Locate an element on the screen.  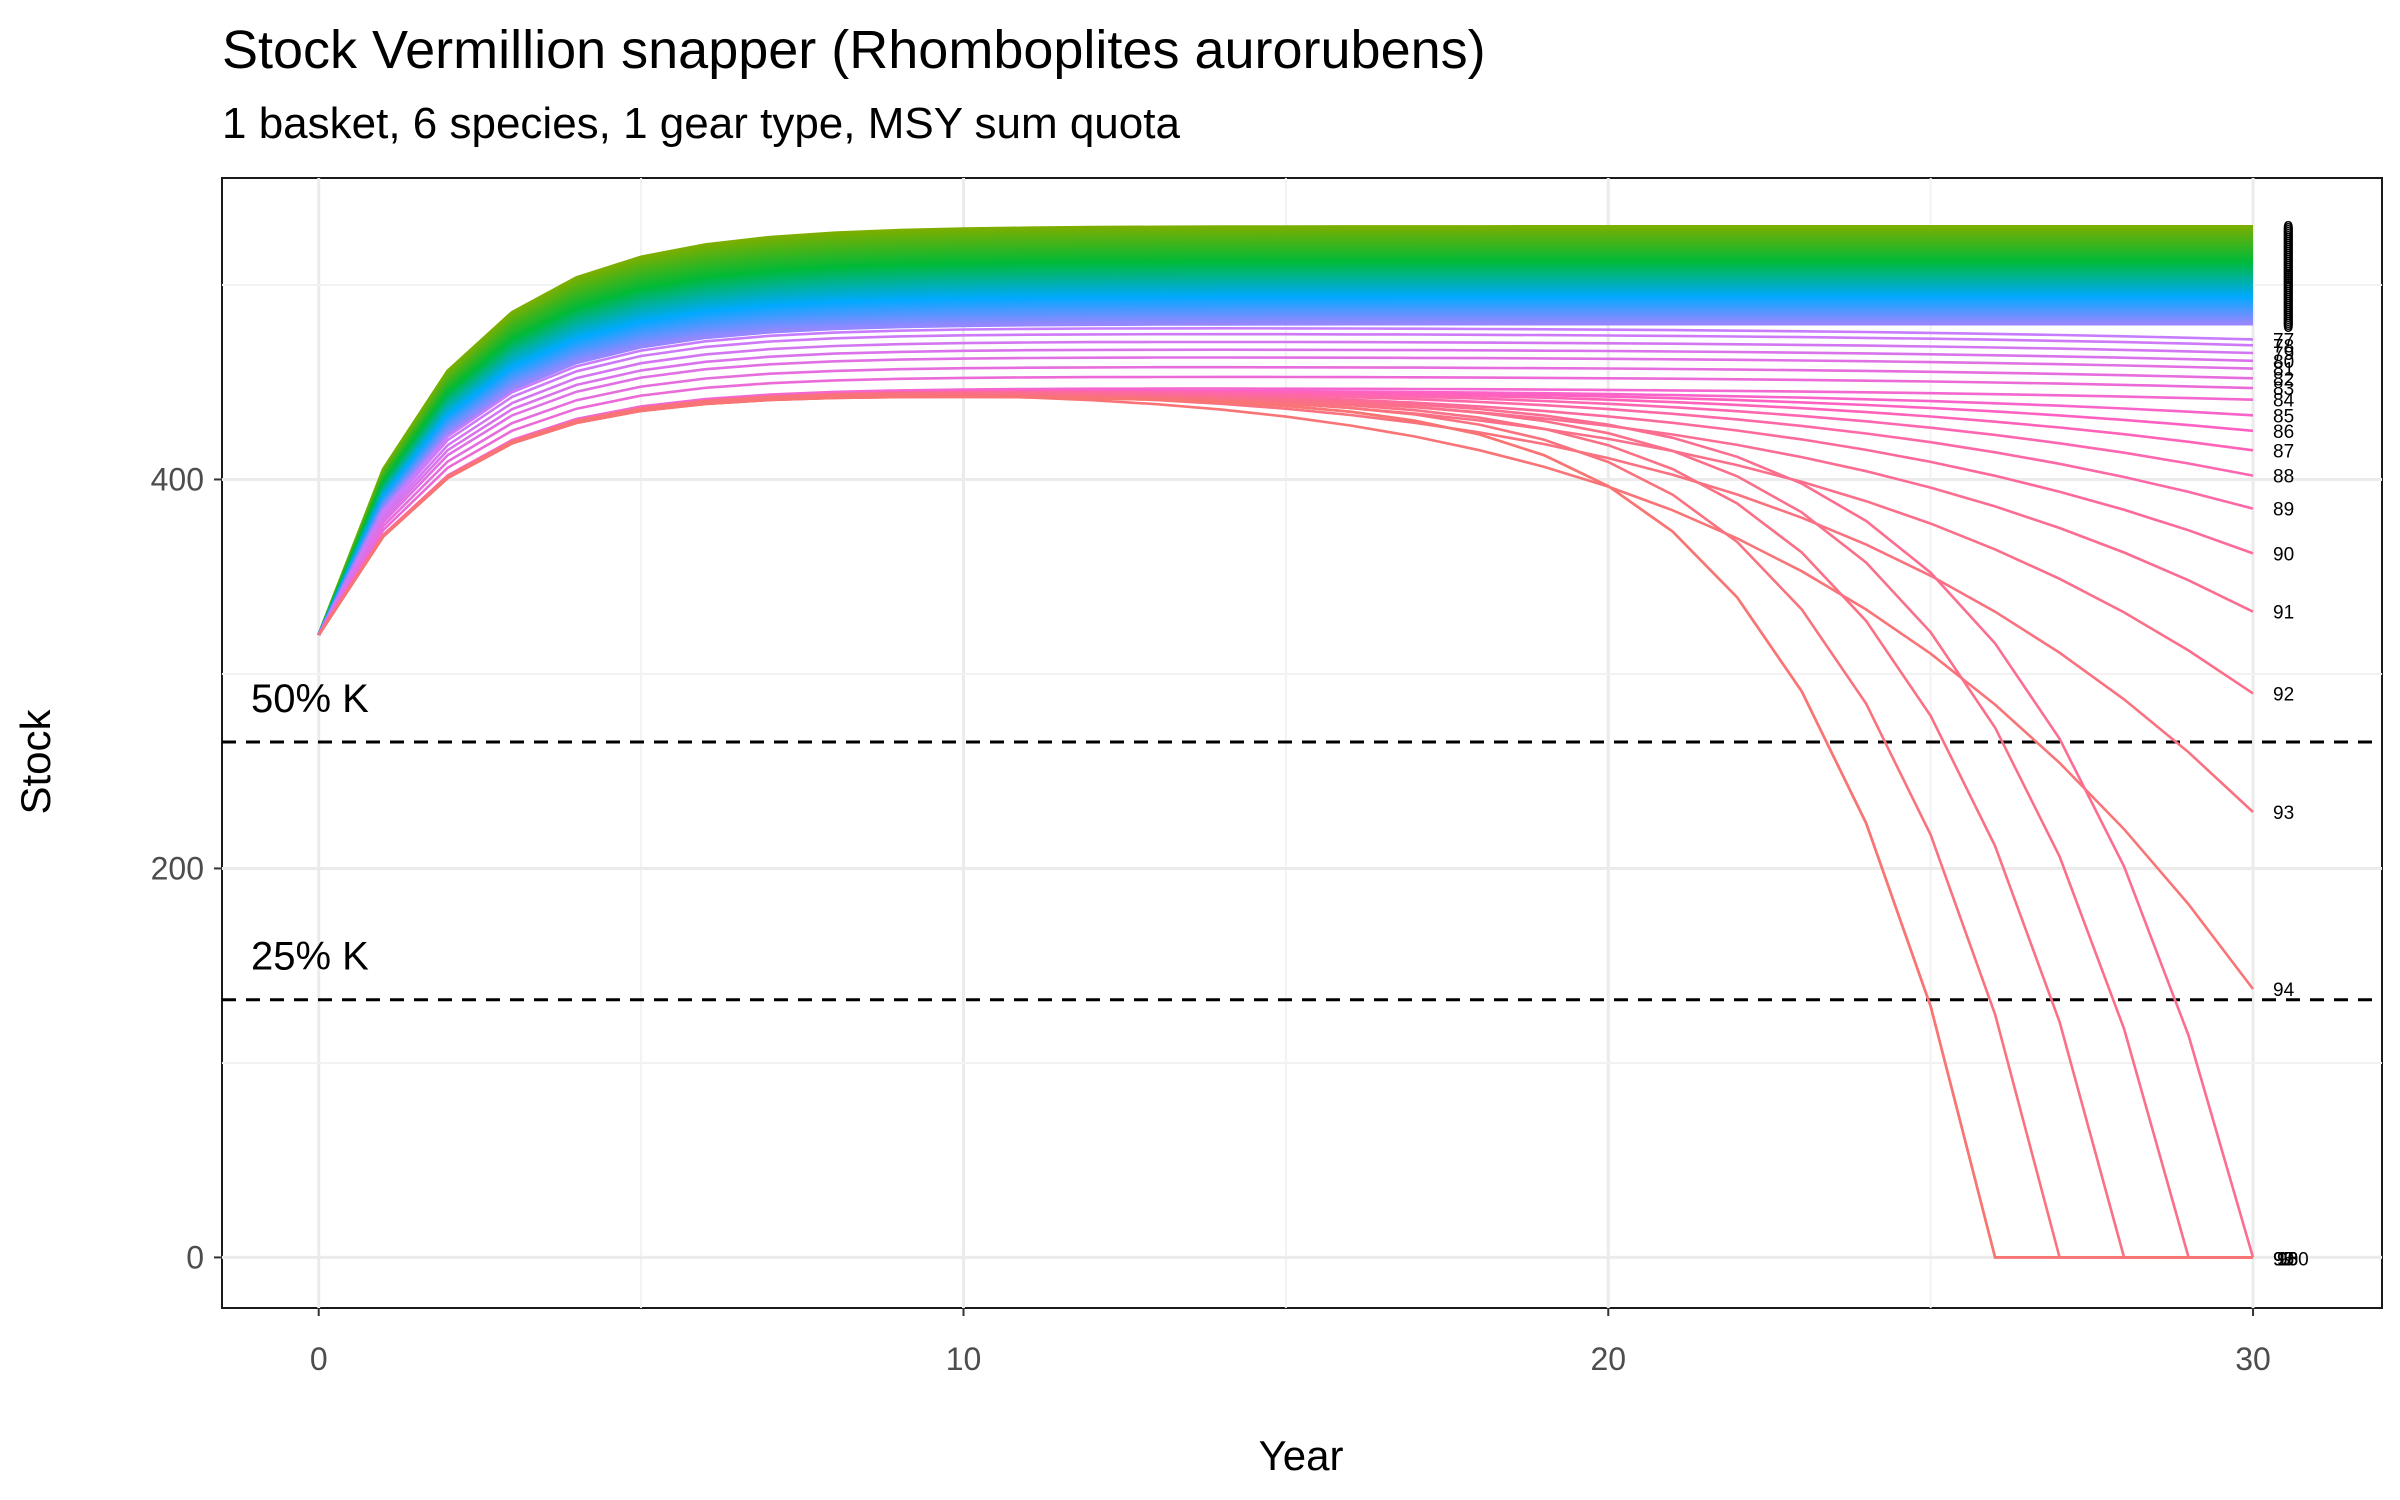
reference-line-label: 50% K is located at coordinates (310, 699).